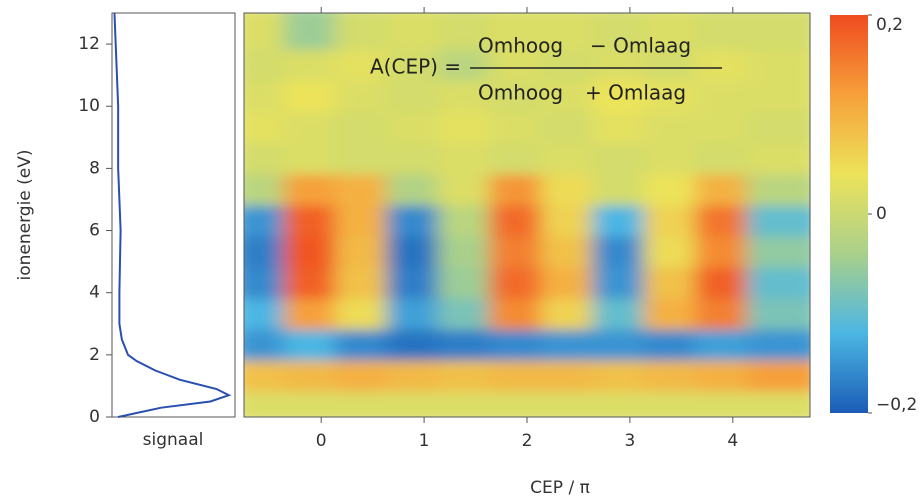 The height and width of the screenshot is (501, 920). Describe the element at coordinates (889, 25) in the screenshot. I see `colorbar-tick-label: 0,2` at that location.